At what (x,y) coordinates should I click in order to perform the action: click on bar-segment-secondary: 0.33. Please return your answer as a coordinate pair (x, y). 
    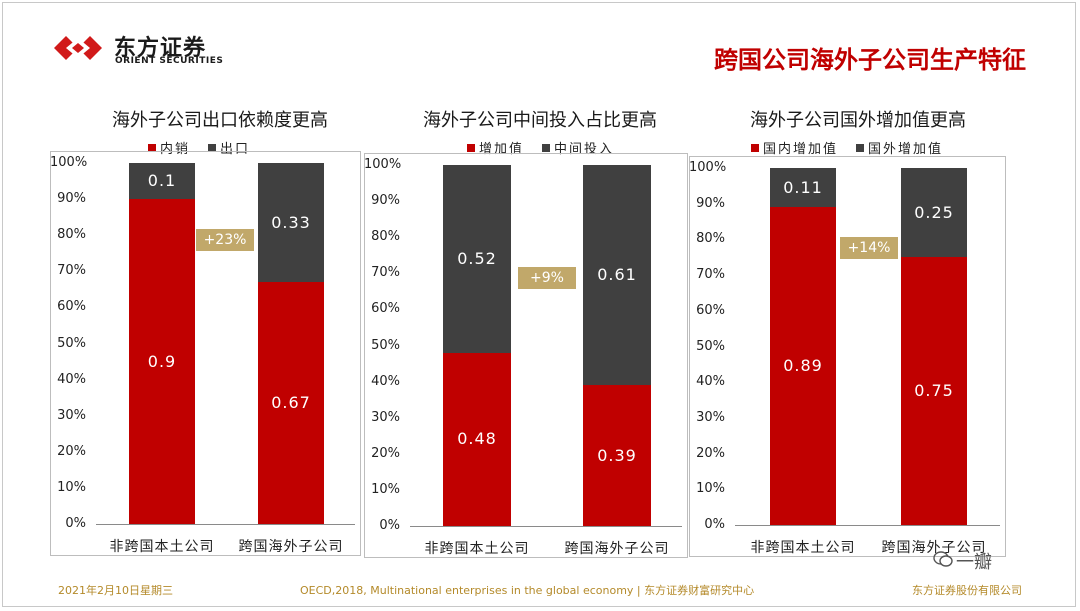
    Looking at the image, I should click on (291, 223).